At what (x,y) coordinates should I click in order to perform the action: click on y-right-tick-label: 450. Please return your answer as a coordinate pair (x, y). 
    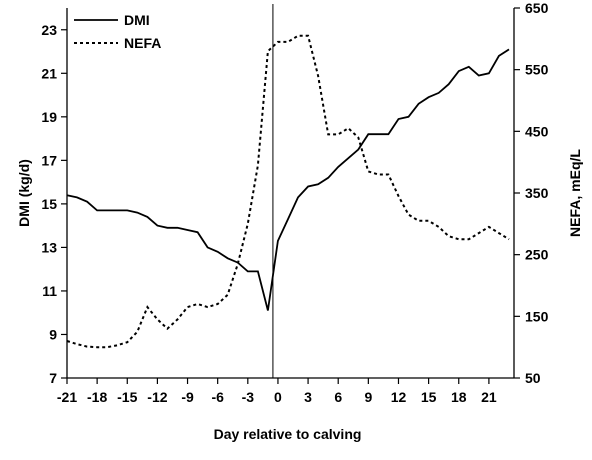
    Looking at the image, I should click on (537, 131).